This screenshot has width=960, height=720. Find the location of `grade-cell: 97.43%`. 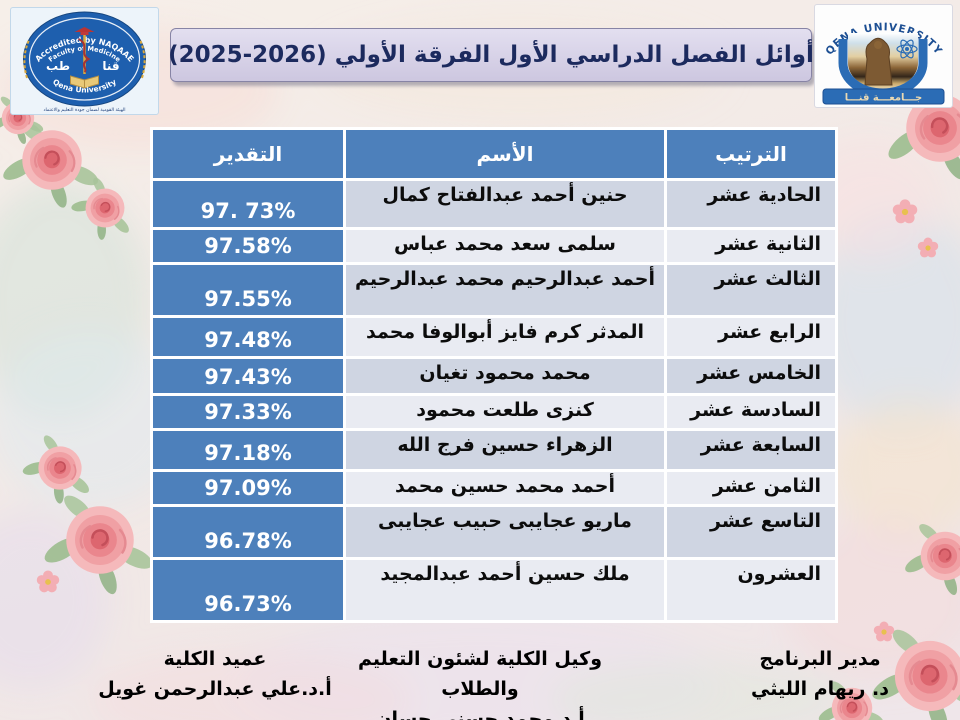

grade-cell: 97.43% is located at coordinates (248, 376).